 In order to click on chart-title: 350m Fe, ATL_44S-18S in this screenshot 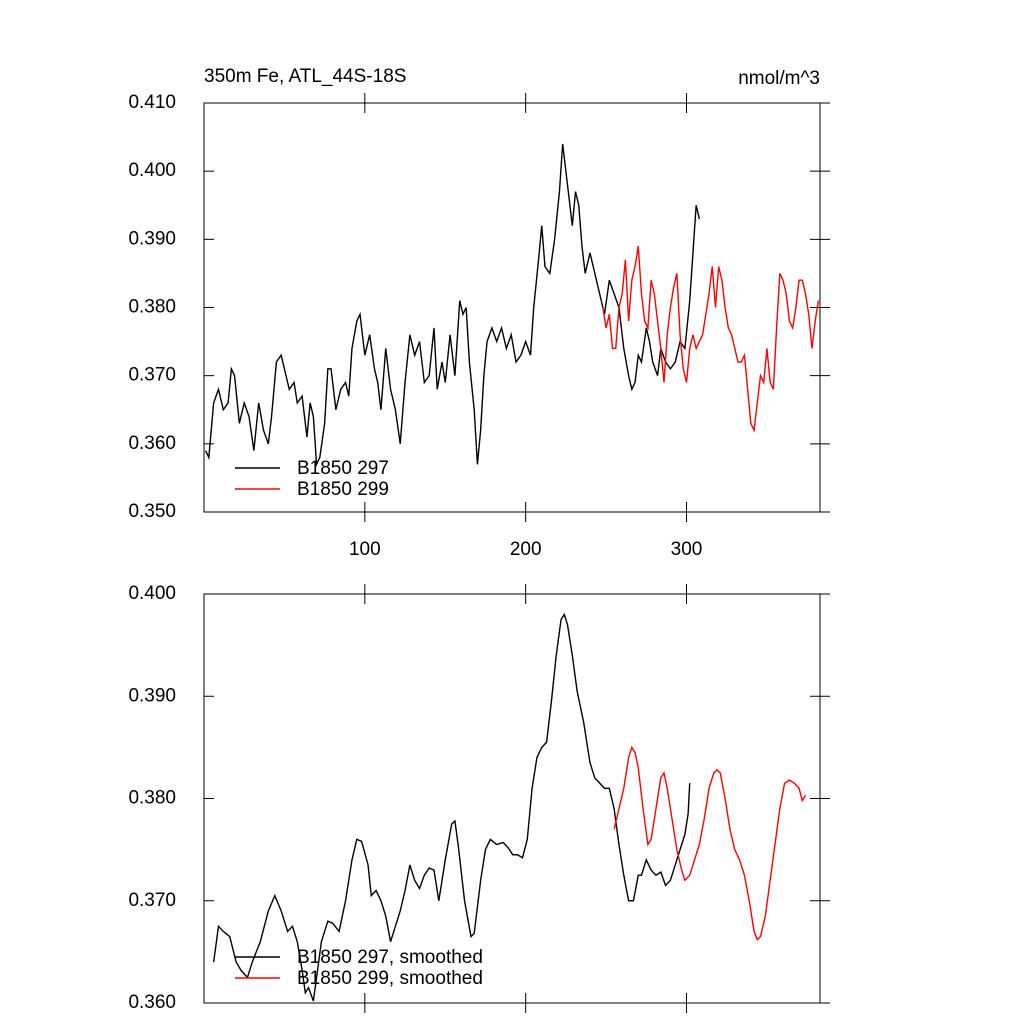, I will do `click(305, 76)`.